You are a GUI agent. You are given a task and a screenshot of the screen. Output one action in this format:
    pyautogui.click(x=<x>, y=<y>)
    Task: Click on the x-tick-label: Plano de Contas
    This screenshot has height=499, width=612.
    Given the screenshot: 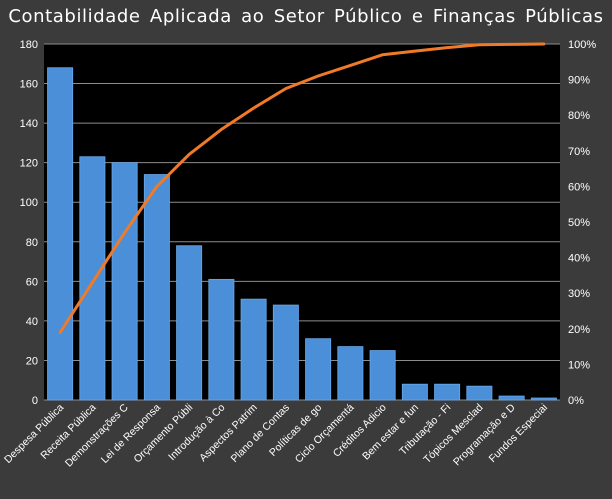 What is the action you would take?
    pyautogui.click(x=260, y=433)
    